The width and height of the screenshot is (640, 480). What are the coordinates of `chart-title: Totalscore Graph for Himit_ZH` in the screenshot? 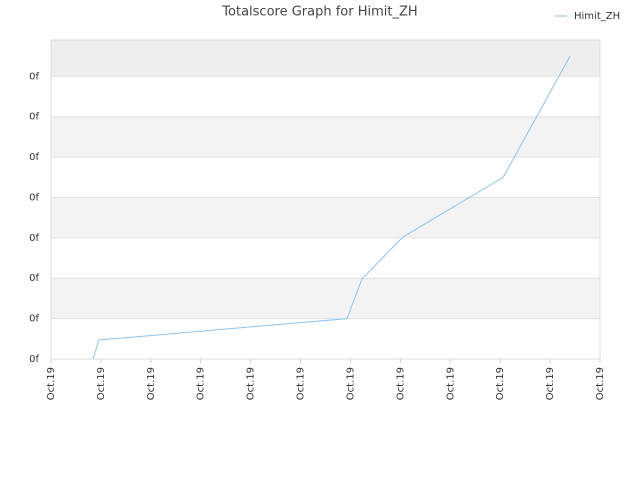 It's located at (319, 12).